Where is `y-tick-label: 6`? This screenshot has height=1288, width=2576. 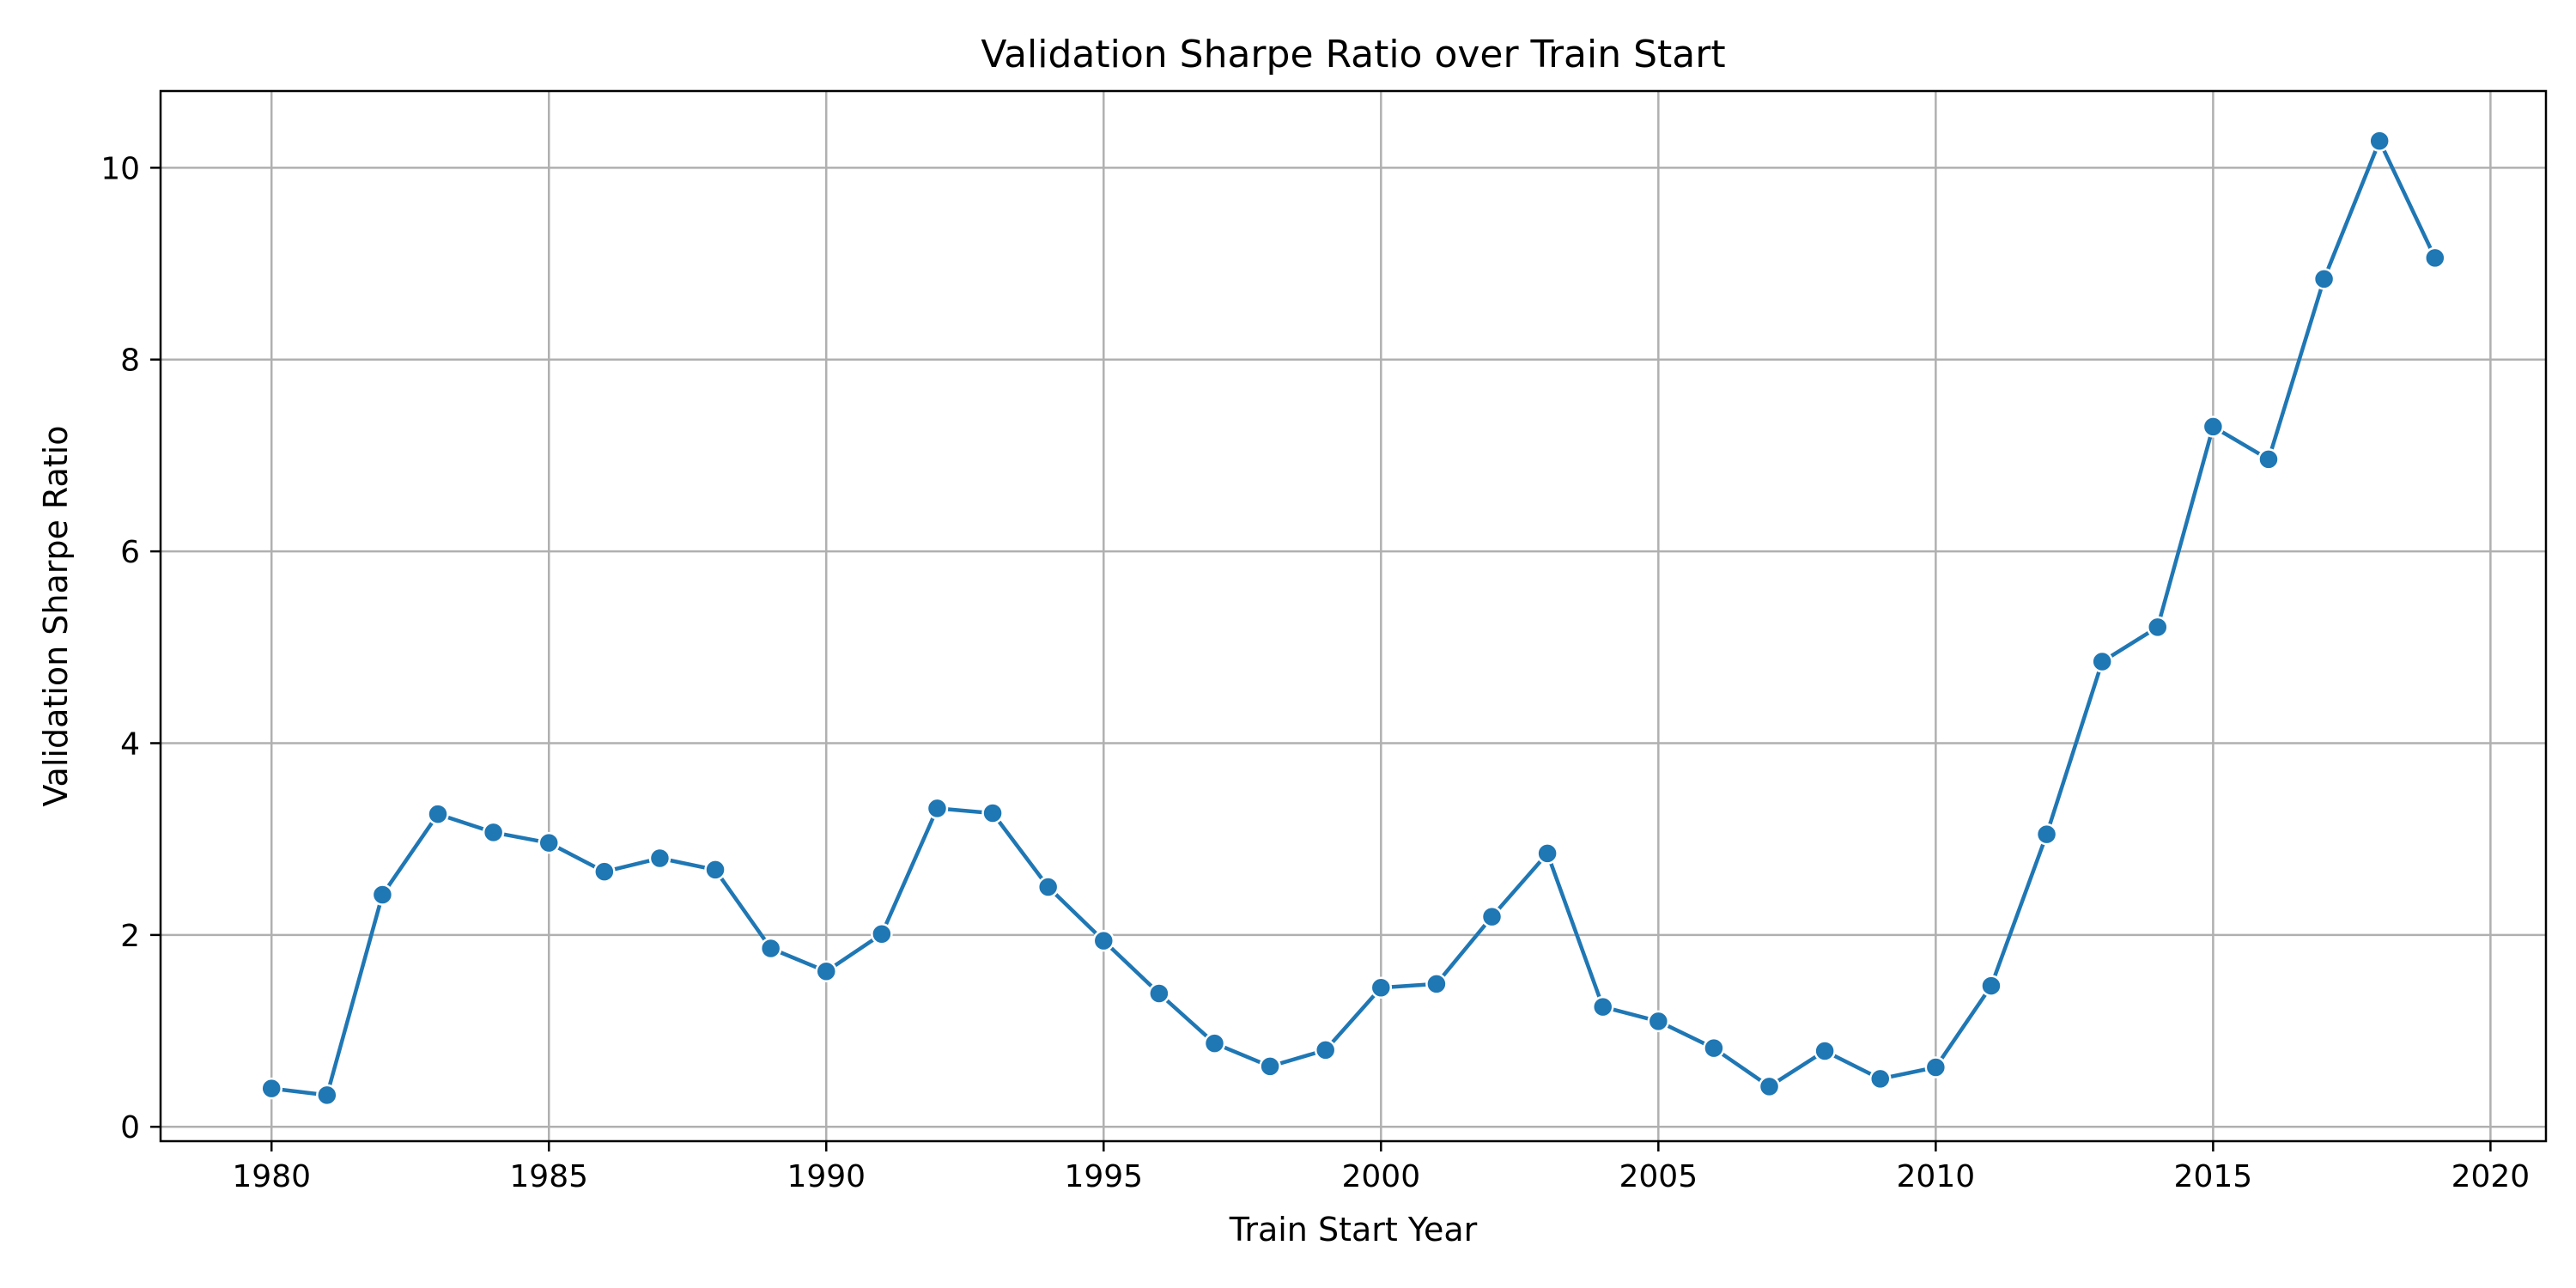
y-tick-label: 6 is located at coordinates (130, 552).